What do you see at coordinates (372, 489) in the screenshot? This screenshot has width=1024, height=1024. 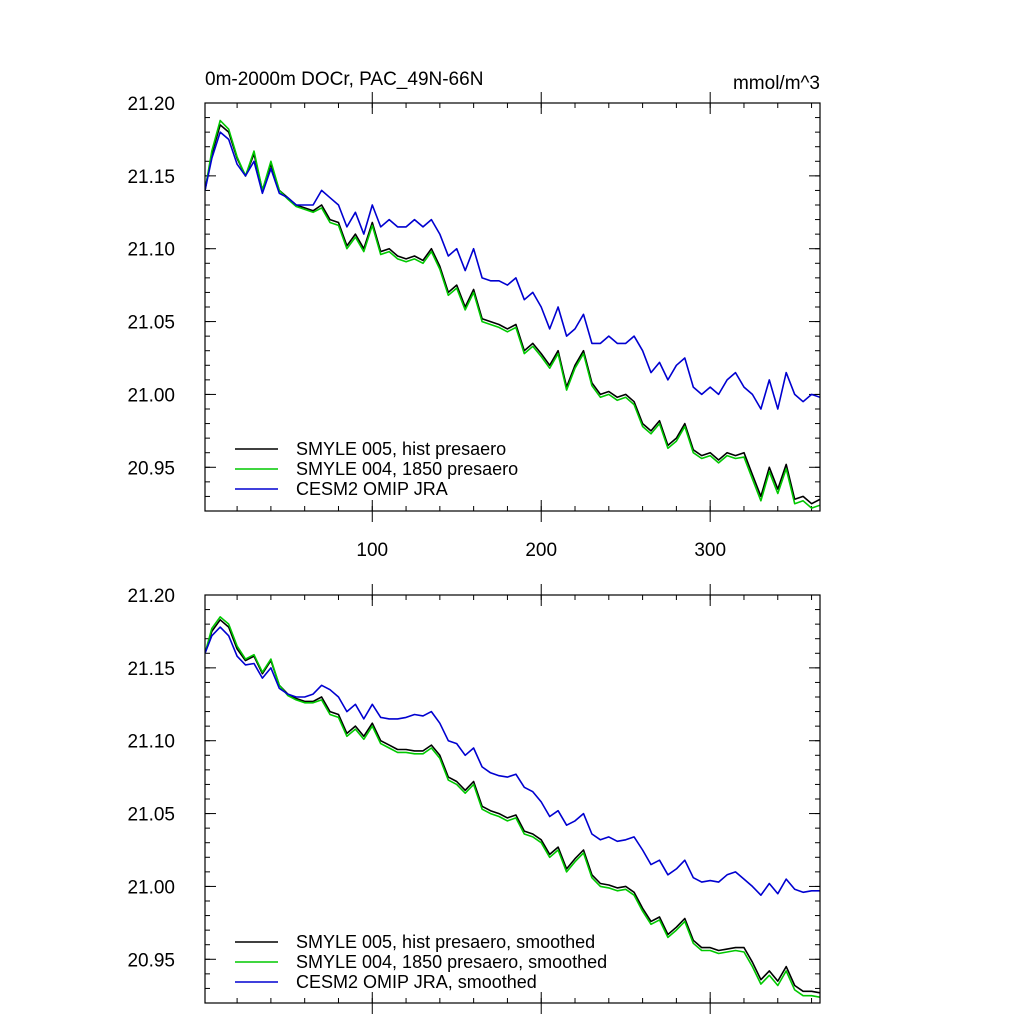 I see `top-legend-label-3: CESM2 OMIP JRA` at bounding box center [372, 489].